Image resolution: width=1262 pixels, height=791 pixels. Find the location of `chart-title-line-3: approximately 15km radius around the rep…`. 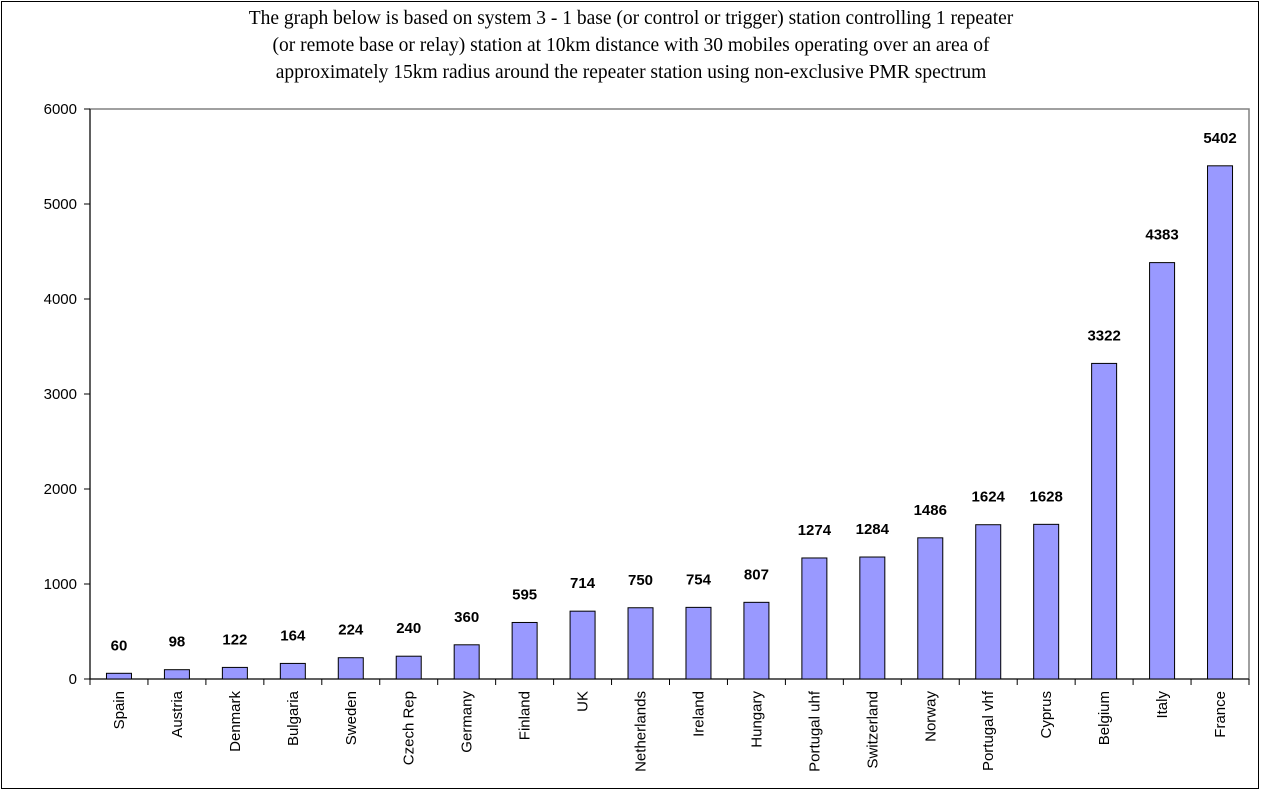

chart-title-line-3: approximately 15km radius around the rep… is located at coordinates (631, 72).